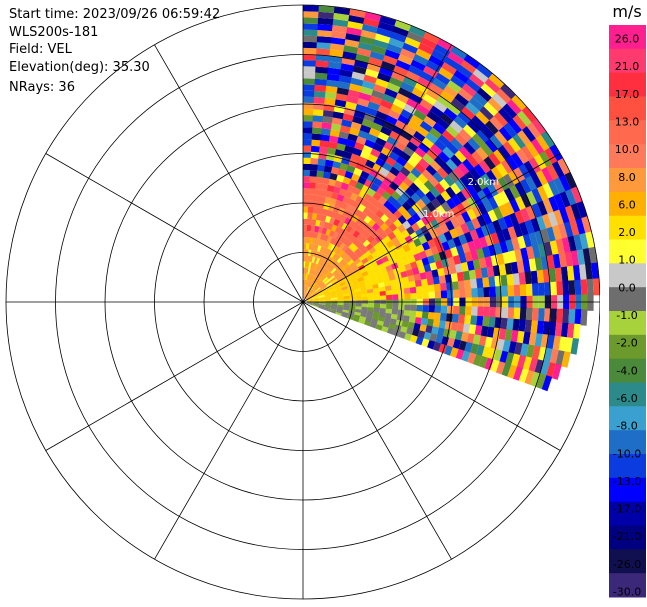 This screenshot has width=647, height=607. Describe the element at coordinates (174, 376) in the screenshot. I see `azimuth-spoke` at that location.